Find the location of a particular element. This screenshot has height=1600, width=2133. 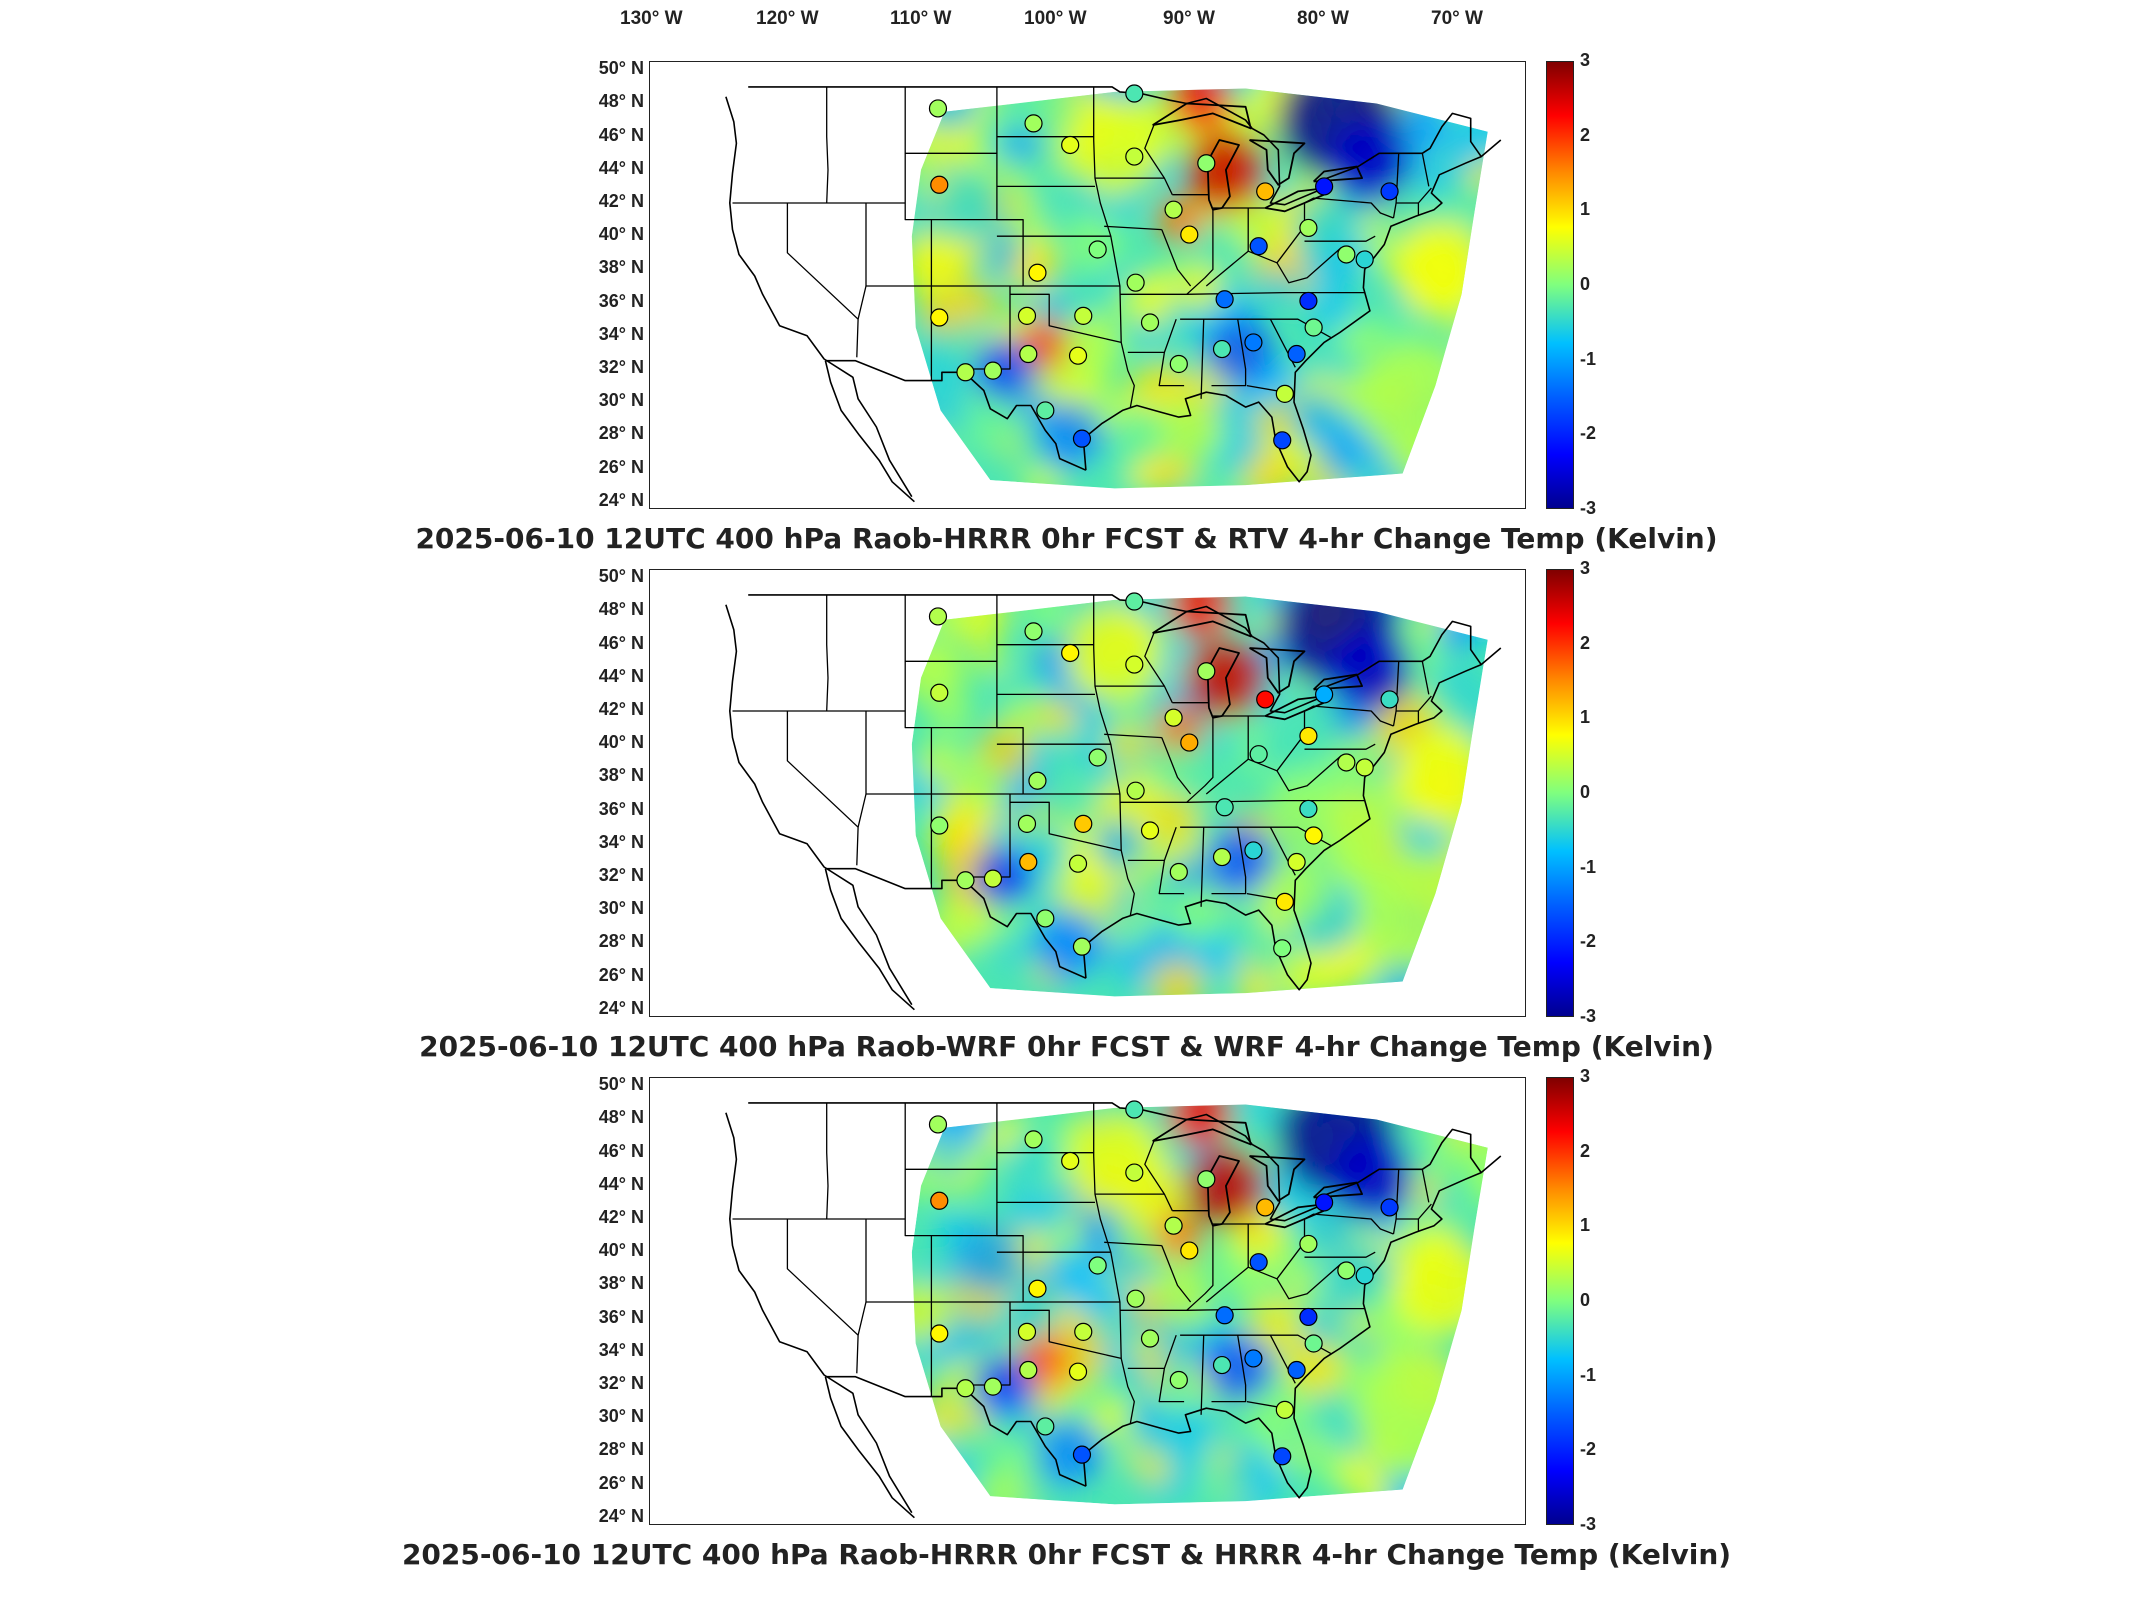

colorbar-tick-label: 0 is located at coordinates (1585, 1300).